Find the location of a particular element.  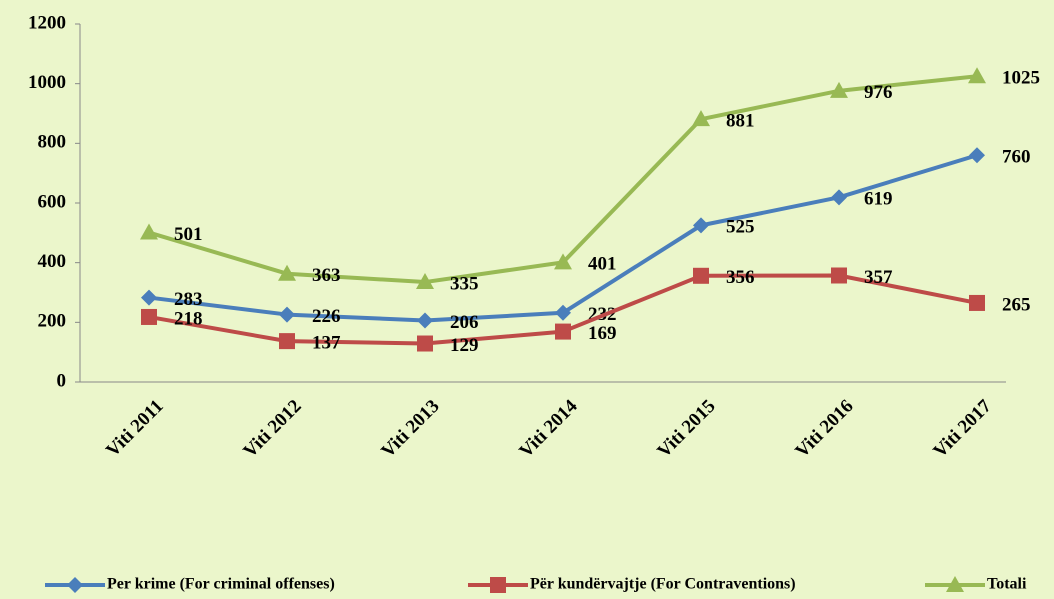

x-tick-label: Viti 2013 is located at coordinates (410, 429).